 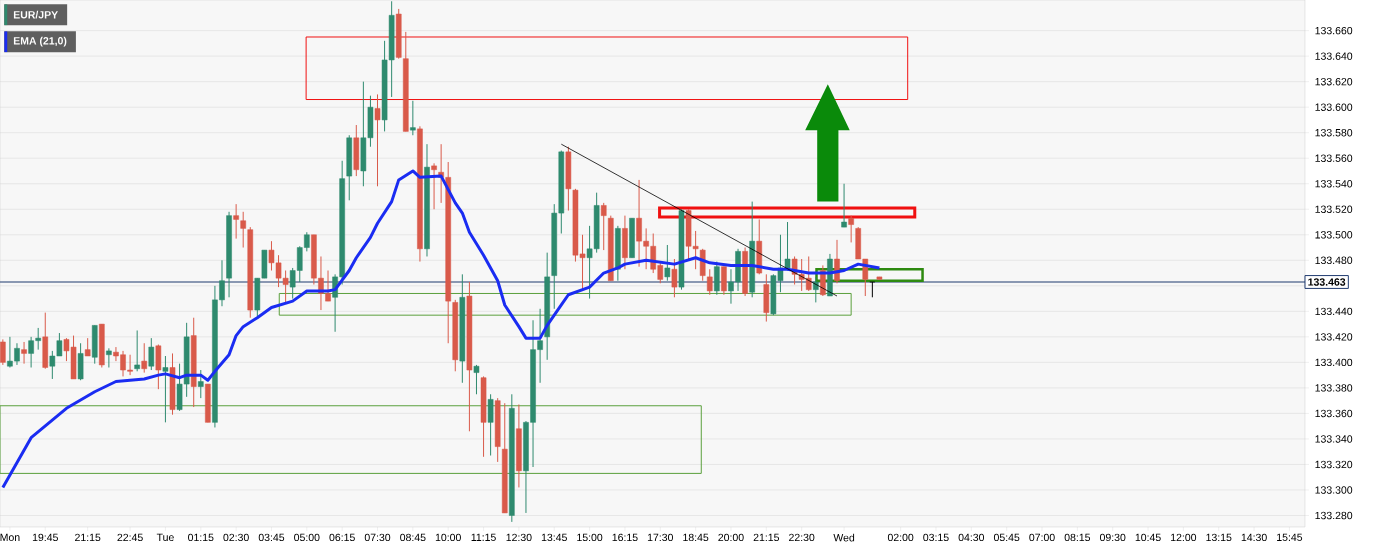 I want to click on x-tick-label: 19:45, so click(x=45, y=537).